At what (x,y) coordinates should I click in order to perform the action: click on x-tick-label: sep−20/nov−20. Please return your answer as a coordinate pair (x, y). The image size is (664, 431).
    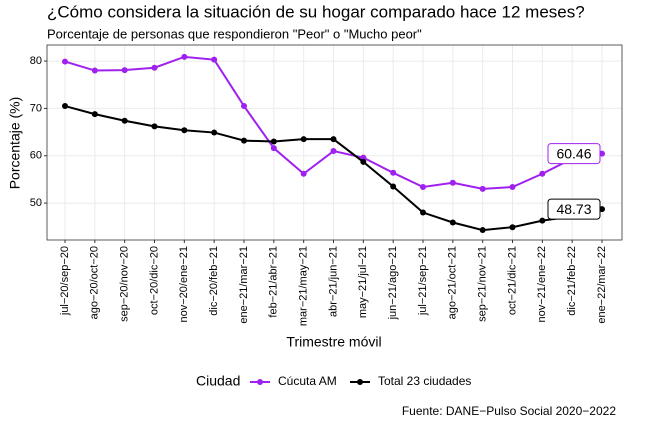
    Looking at the image, I should click on (125, 284).